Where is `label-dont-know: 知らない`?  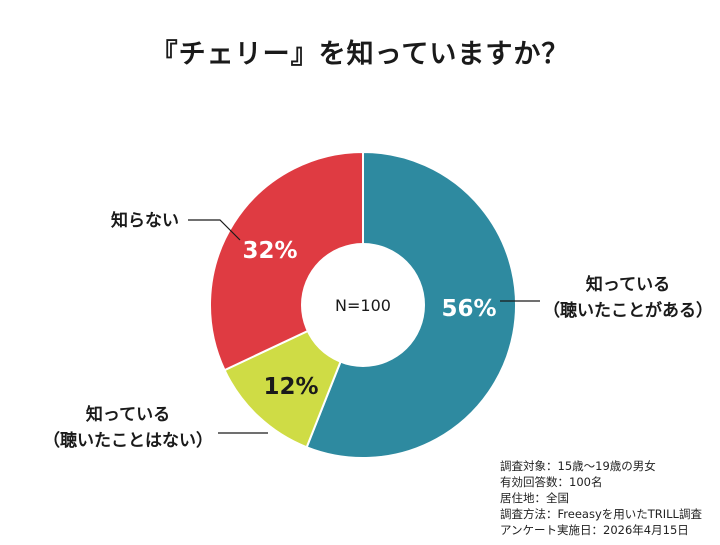 label-dont-know: 知らない is located at coordinates (144, 220).